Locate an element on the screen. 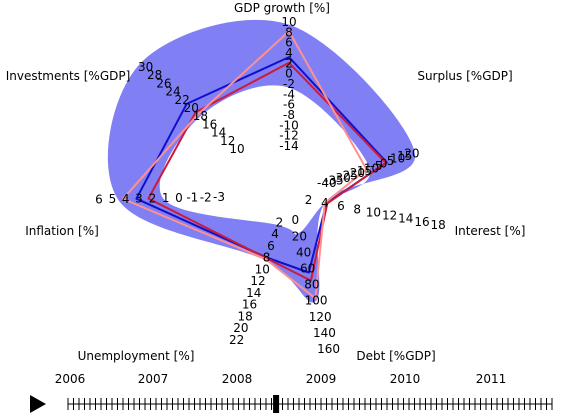 The image size is (564, 419). axis-title-unemployment: Unemployment [%] is located at coordinates (136, 356).